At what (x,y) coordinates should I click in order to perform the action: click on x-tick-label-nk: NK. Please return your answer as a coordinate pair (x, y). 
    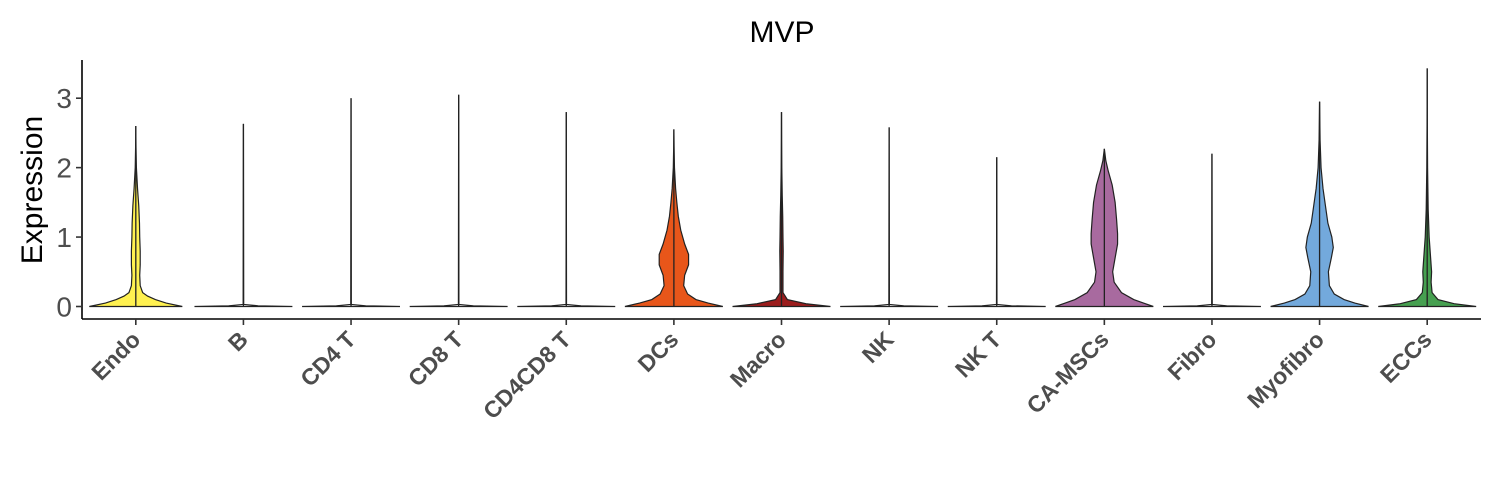
    Looking at the image, I should click on (878, 347).